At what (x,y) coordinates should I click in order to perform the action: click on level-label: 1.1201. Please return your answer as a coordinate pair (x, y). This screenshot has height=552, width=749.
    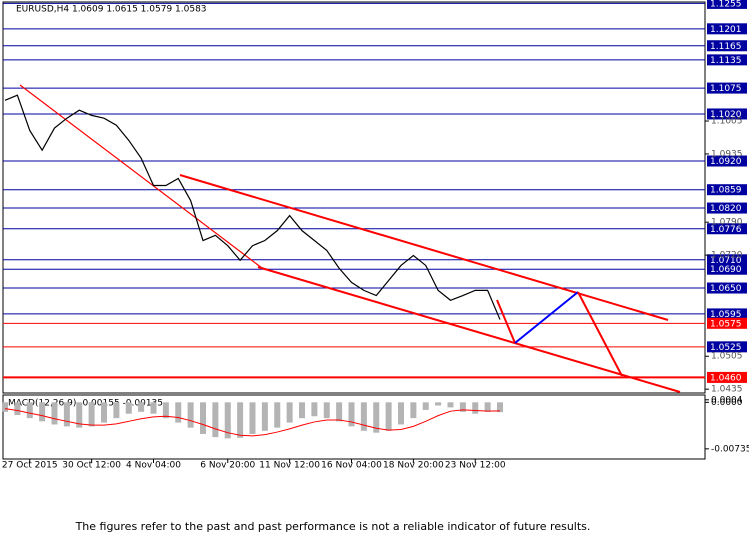
    Looking at the image, I should click on (726, 30).